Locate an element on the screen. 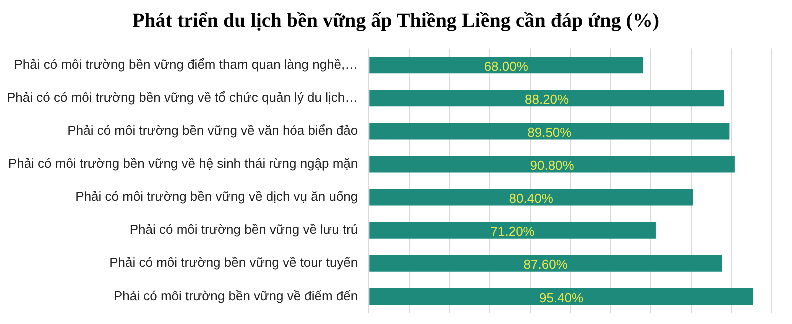 This screenshot has width=792, height=324. data-label: 90.80% is located at coordinates (552, 166).